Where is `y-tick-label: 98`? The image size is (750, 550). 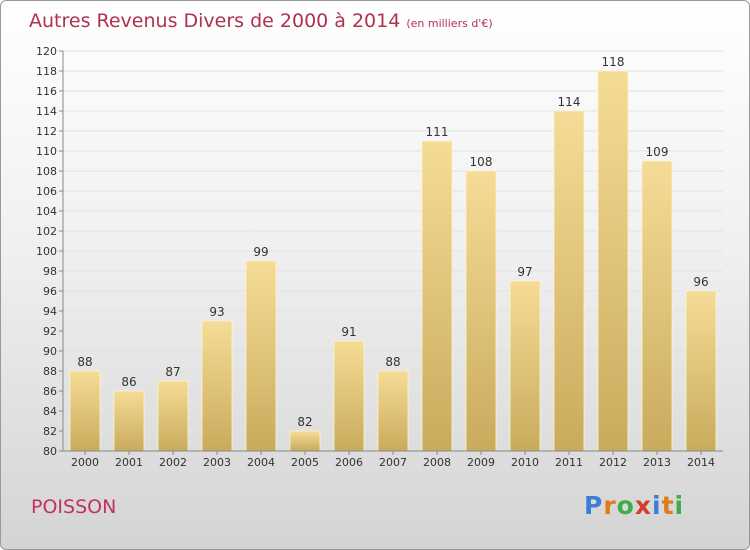 y-tick-label: 98 is located at coordinates (50, 271).